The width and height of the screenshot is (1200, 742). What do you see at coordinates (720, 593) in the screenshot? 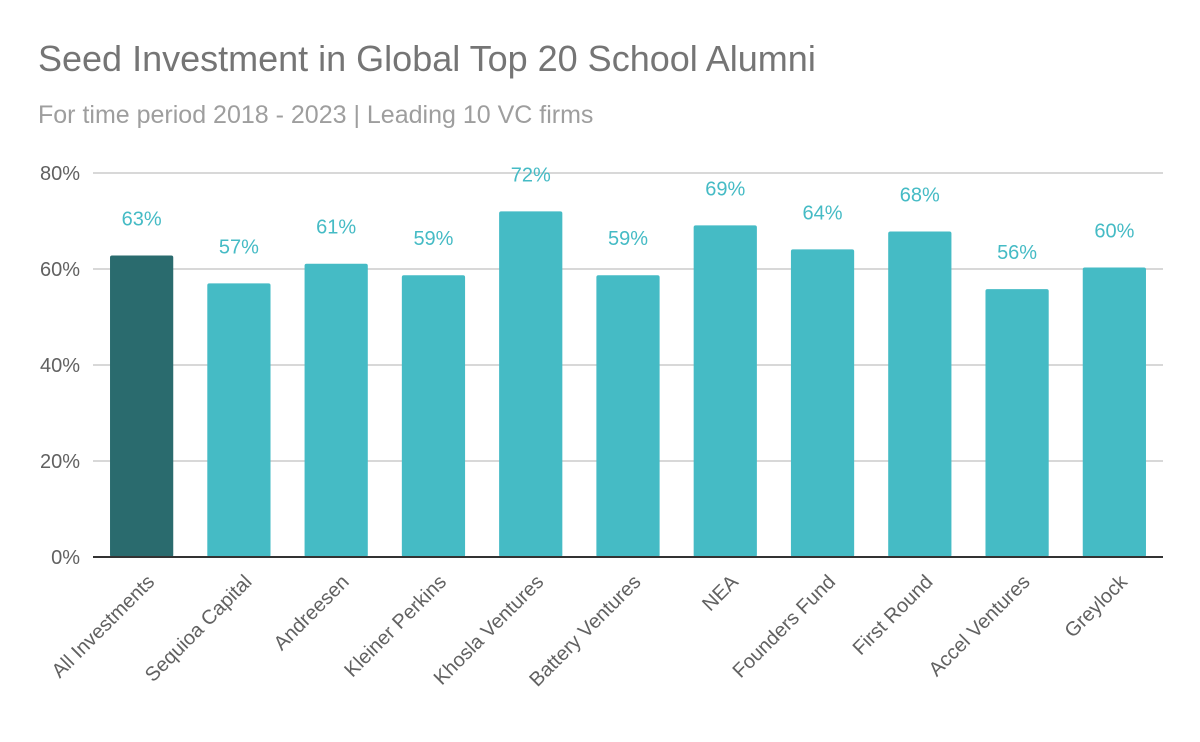
I see `category-label: NEA` at bounding box center [720, 593].